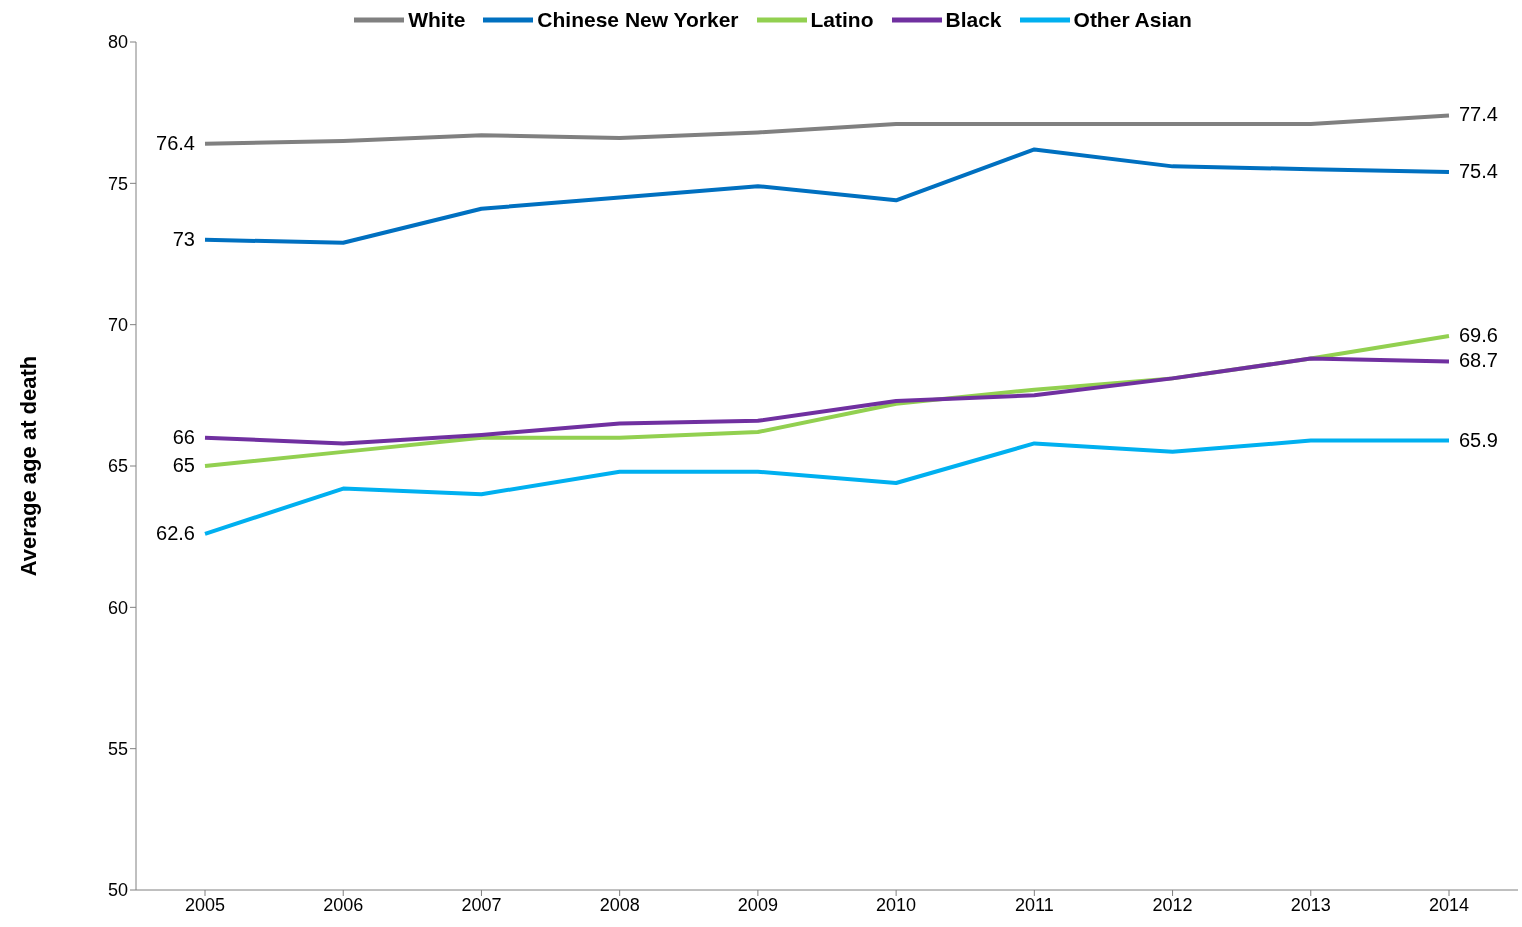 Image resolution: width=1522 pixels, height=927 pixels. What do you see at coordinates (117, 325) in the screenshot?
I see `y-tick-label: 70` at bounding box center [117, 325].